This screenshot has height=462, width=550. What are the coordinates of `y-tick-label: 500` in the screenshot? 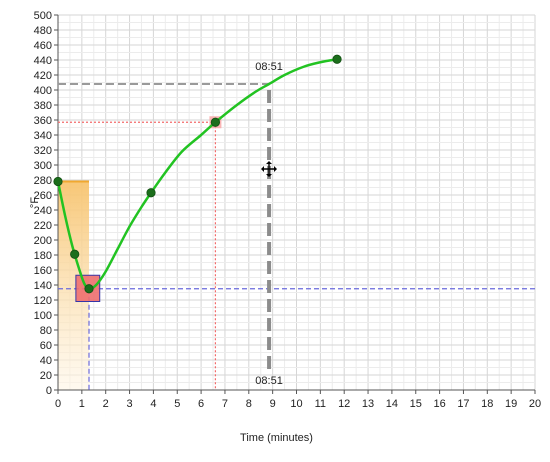 It's located at (43, 16).